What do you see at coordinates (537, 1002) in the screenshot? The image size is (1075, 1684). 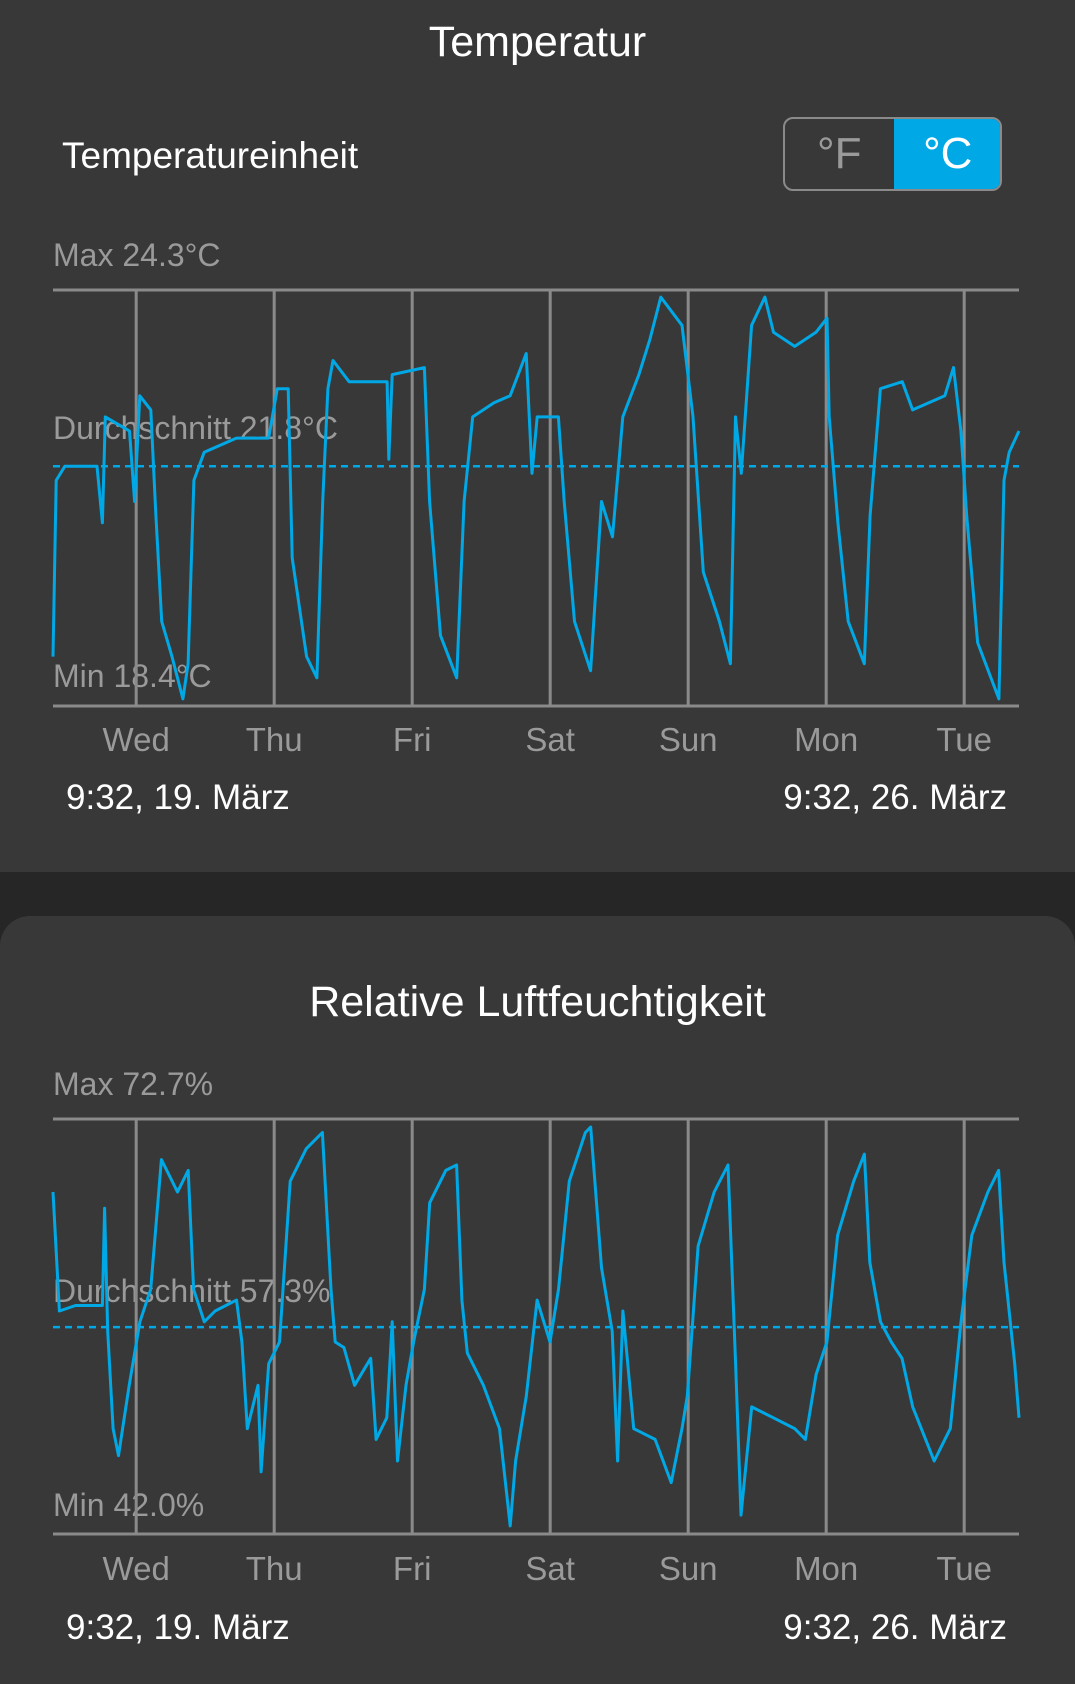 I see `humidity-title: Relative Luftfeuchtigkeit` at bounding box center [537, 1002].